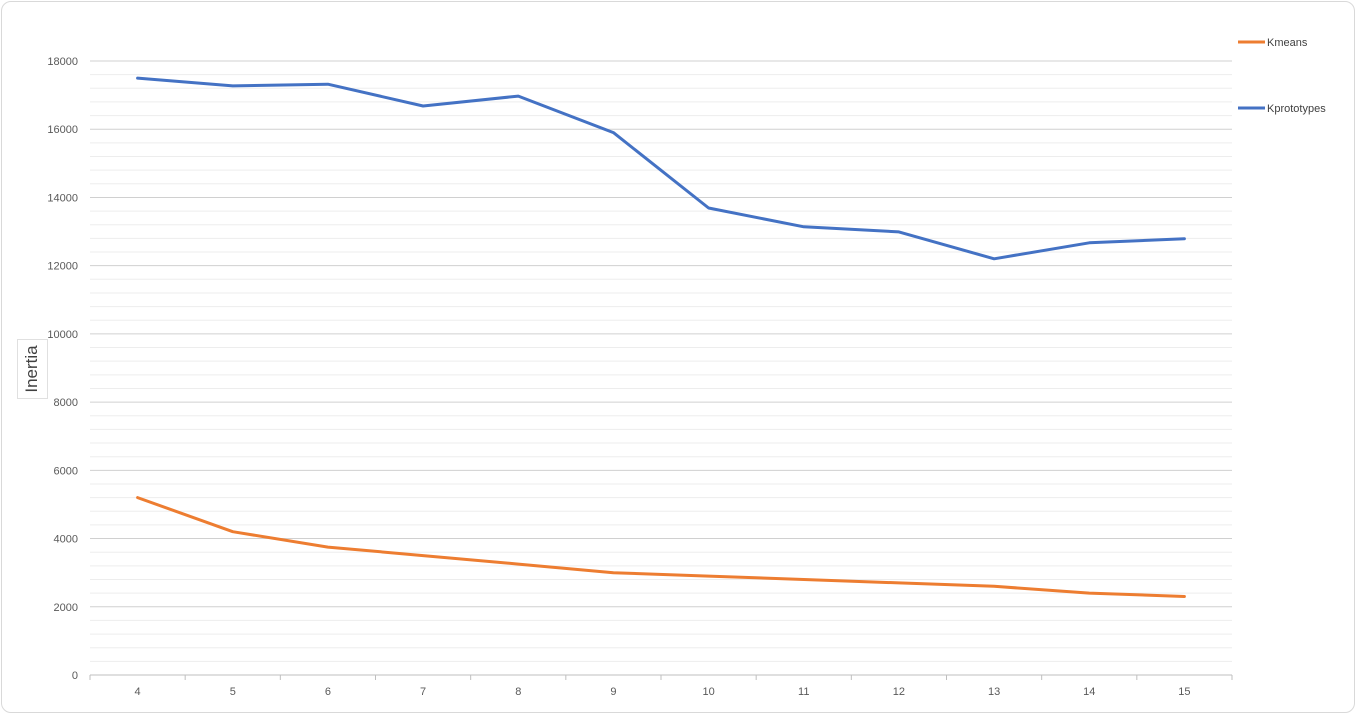  What do you see at coordinates (661, 547) in the screenshot?
I see `series-line-kmeans` at bounding box center [661, 547].